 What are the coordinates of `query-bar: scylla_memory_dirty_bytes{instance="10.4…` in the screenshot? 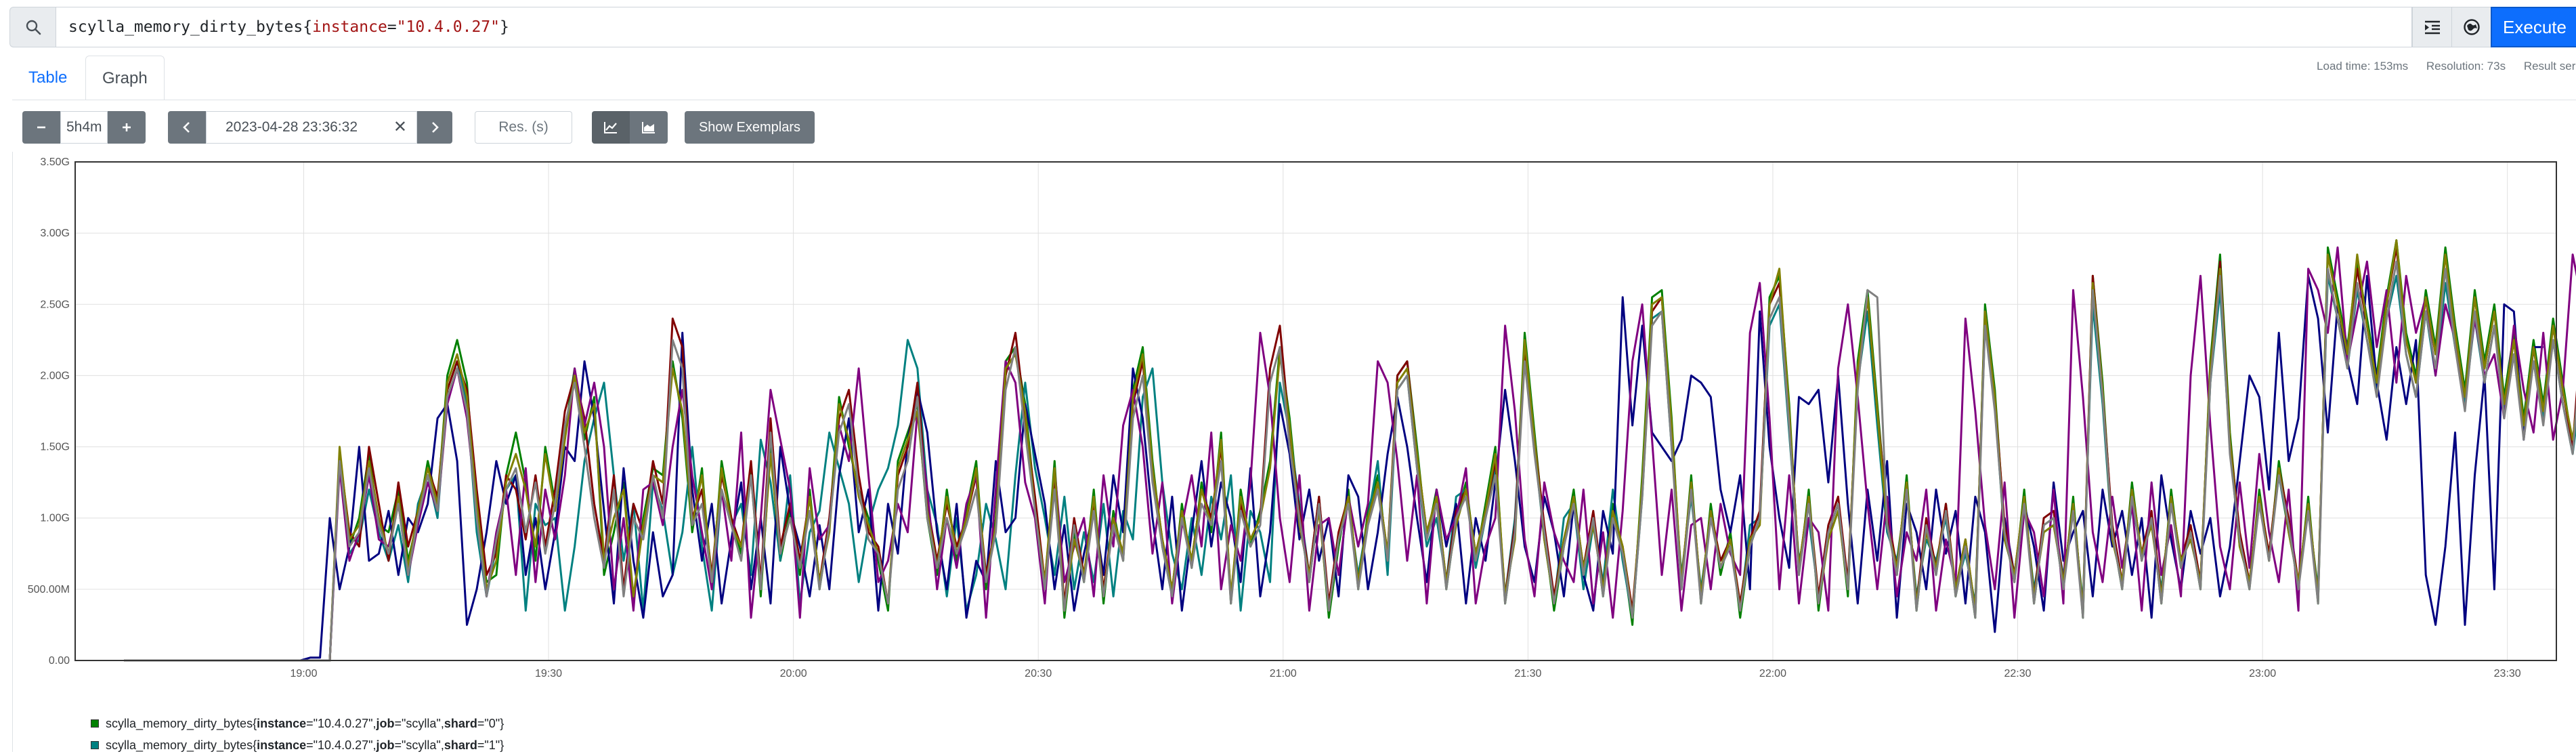 It's located at (1292, 27).